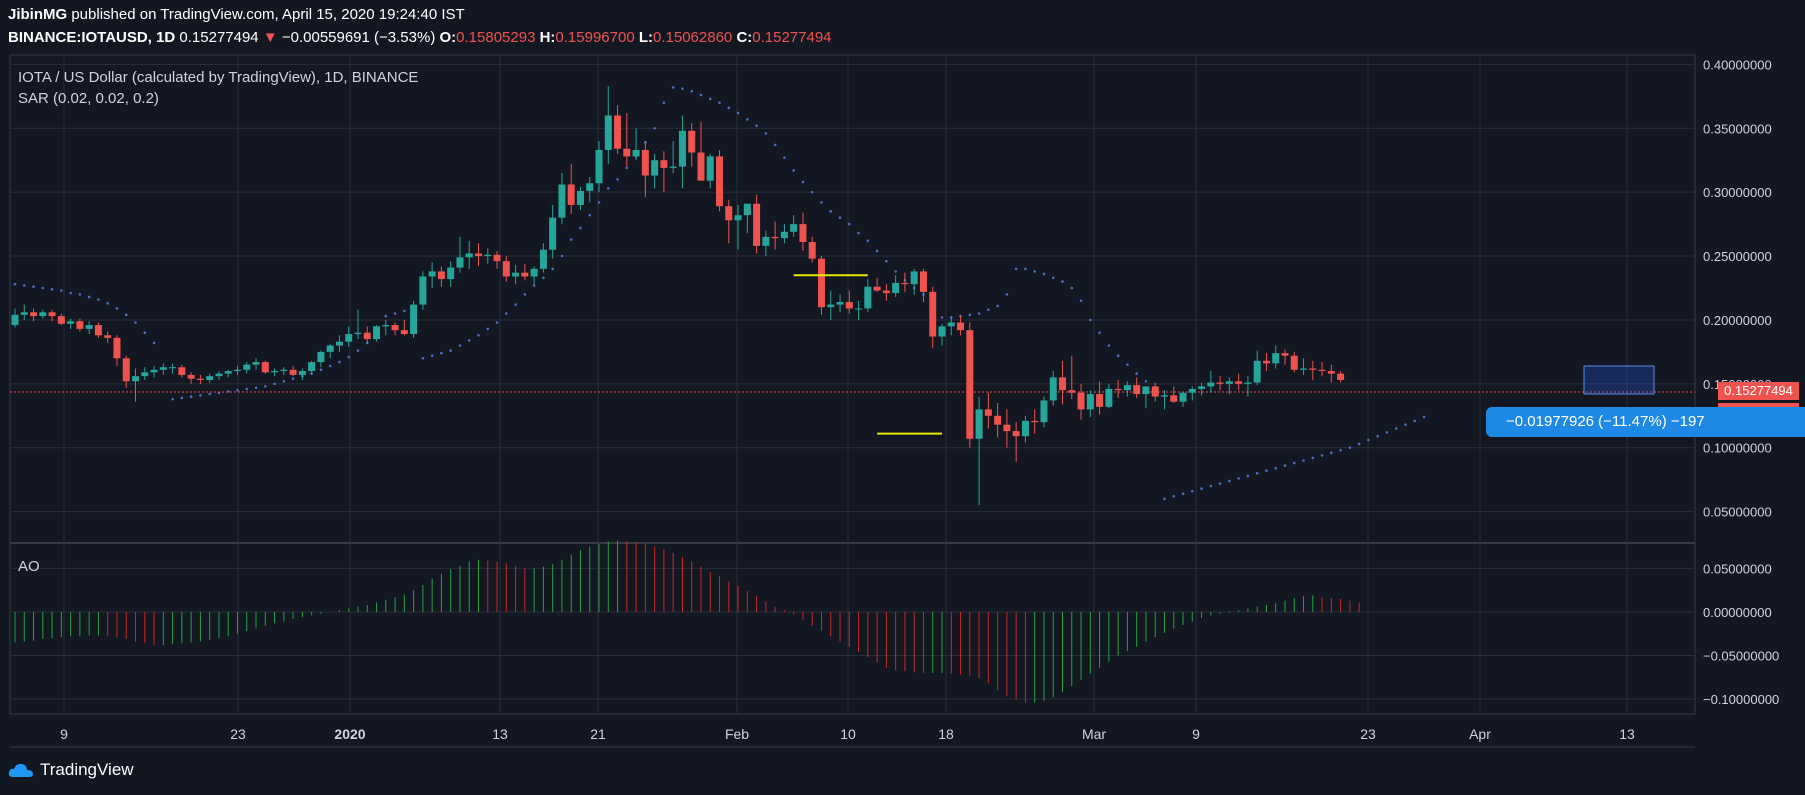  What do you see at coordinates (38, 14) in the screenshot?
I see `author: JibinMG` at bounding box center [38, 14].